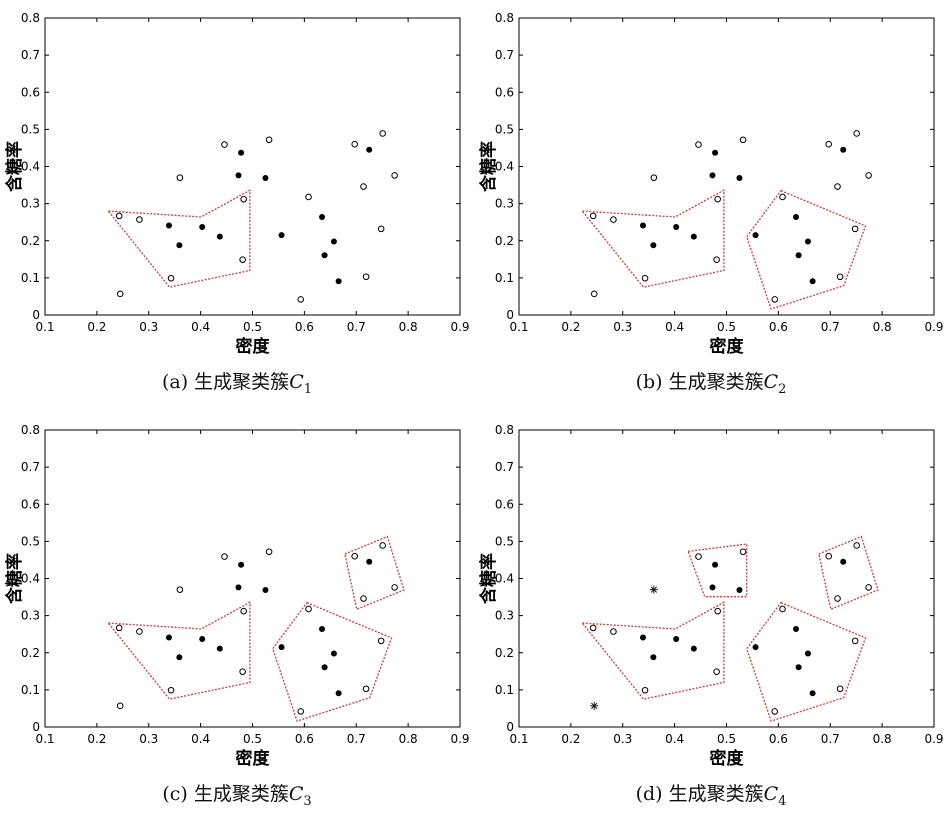 This screenshot has width=947, height=815. What do you see at coordinates (488, 578) in the screenshot?
I see `y-axis-label: 含糖率` at bounding box center [488, 578].